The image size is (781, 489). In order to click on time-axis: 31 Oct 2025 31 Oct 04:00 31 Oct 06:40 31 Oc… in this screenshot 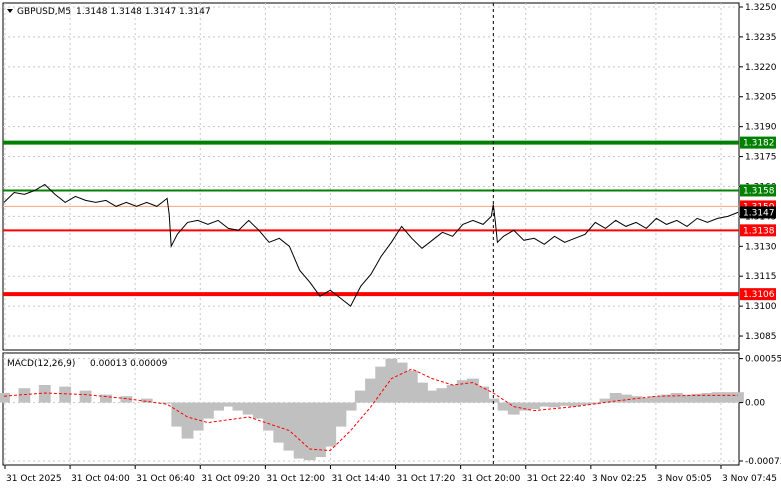, I will do `click(390, 474)`.